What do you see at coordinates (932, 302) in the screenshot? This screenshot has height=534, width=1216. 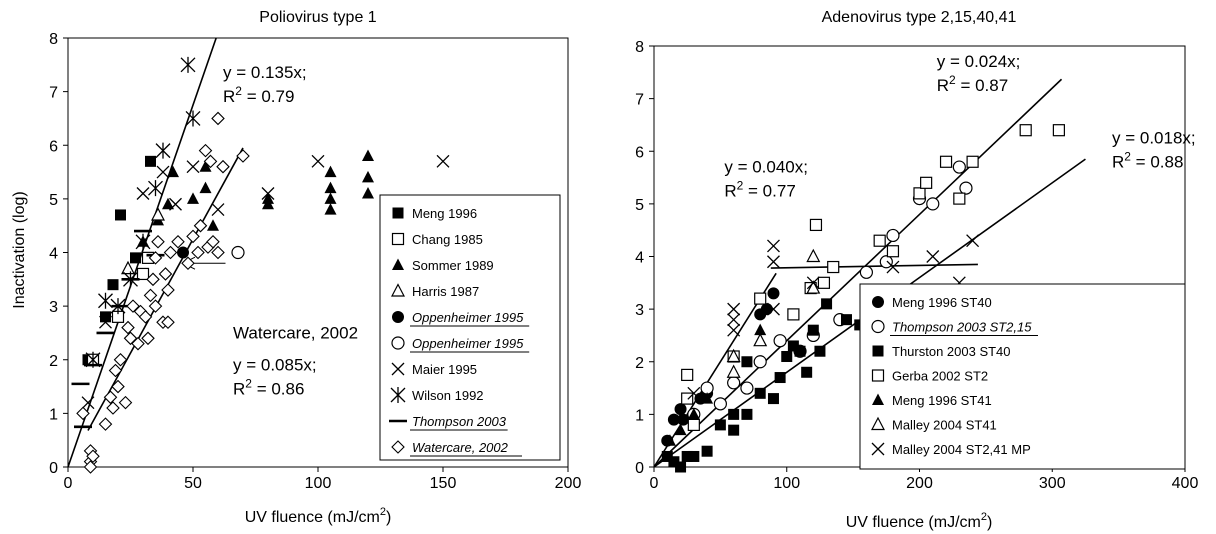 I see `legend-item: Meng 1996 ST40` at bounding box center [932, 302].